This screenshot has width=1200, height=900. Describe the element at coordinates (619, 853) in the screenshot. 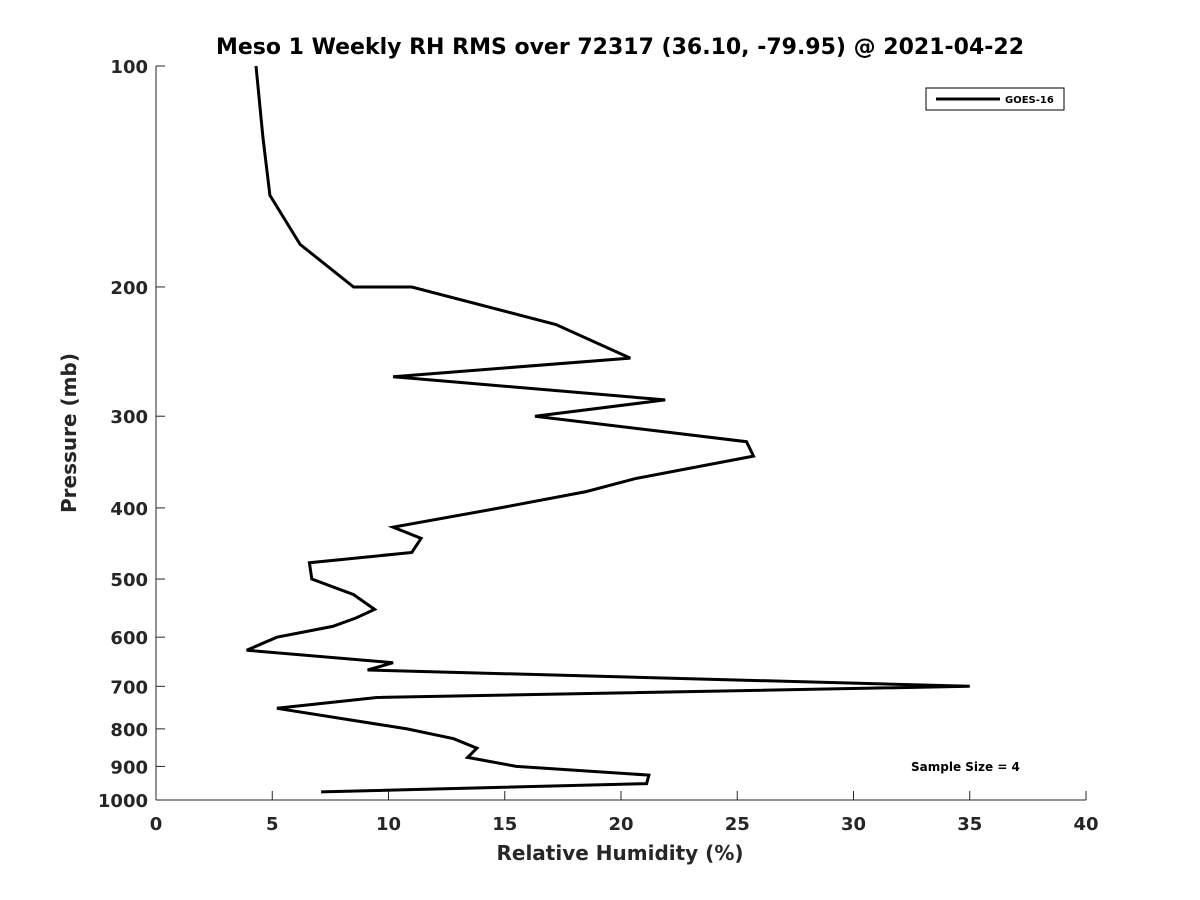

I see `x-axis-label: Relative Humidity (%)` at that location.